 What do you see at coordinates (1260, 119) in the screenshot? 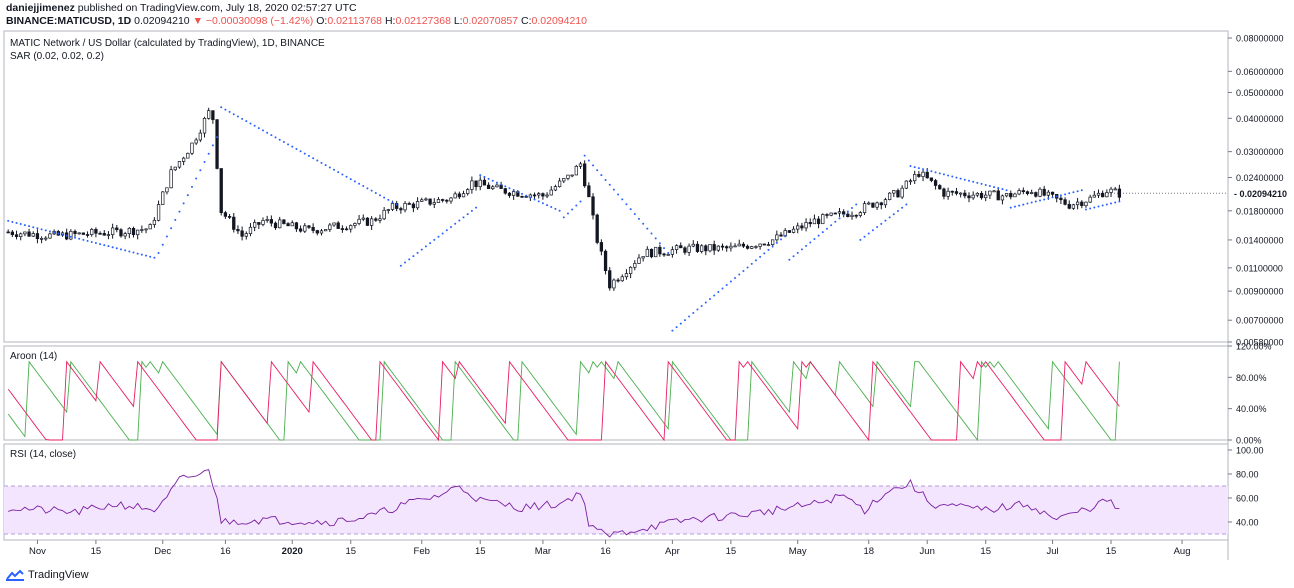
I see `price-tick-label: 0.04000000` at bounding box center [1260, 119].